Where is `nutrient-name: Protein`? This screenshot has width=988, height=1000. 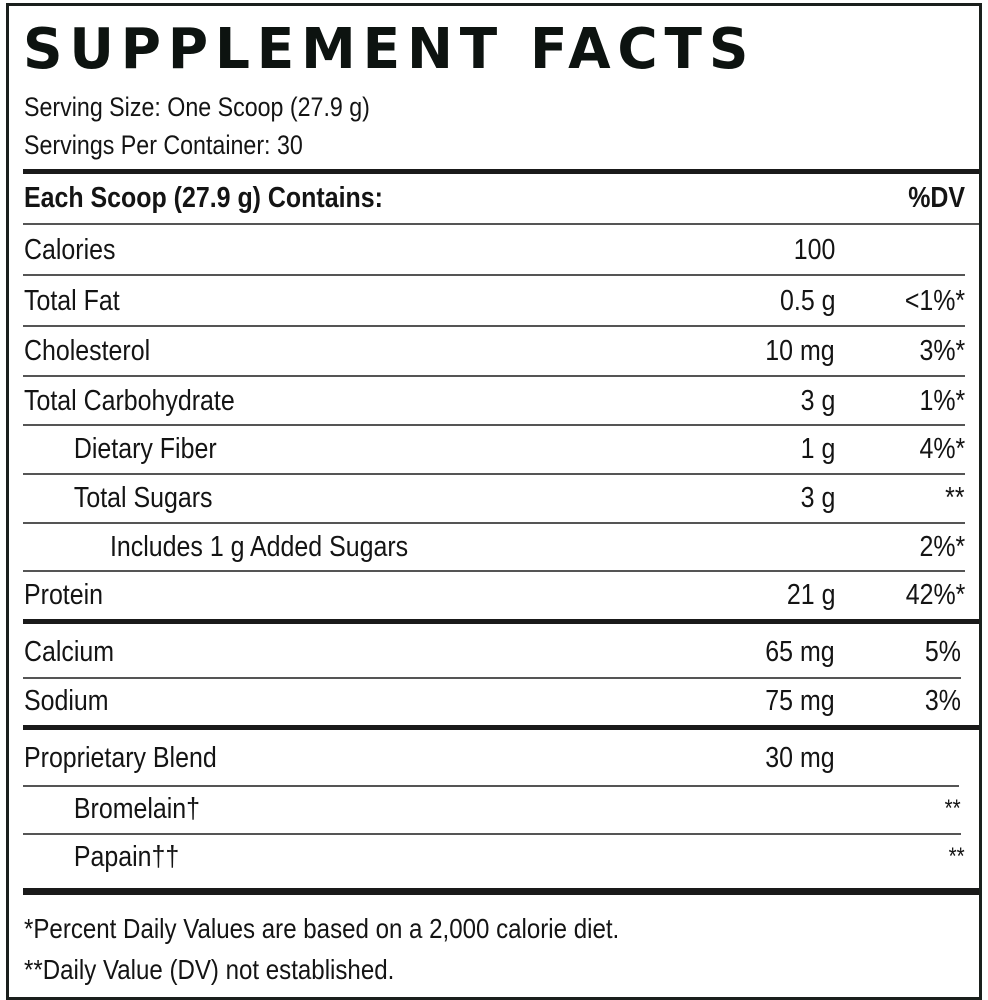 nutrient-name: Protein is located at coordinates (64, 595).